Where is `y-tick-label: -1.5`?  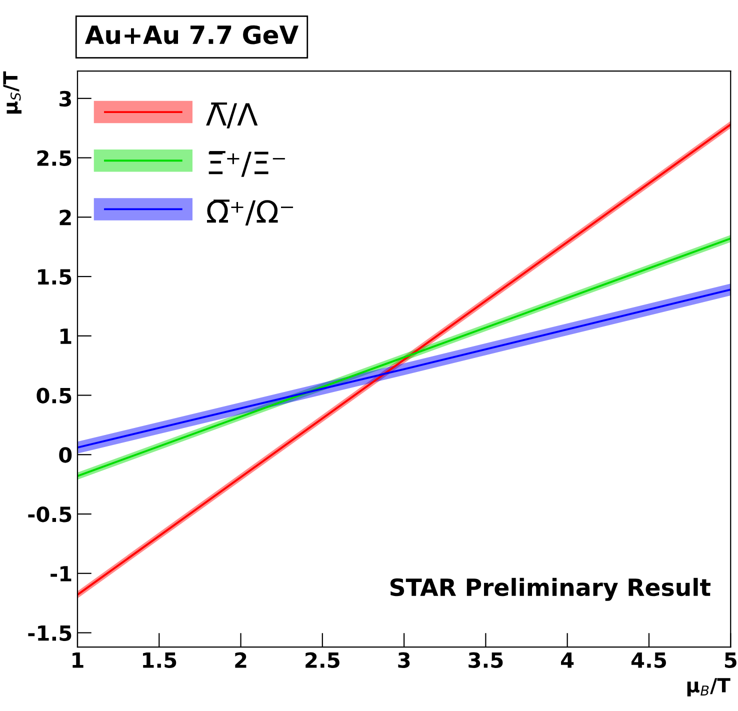 y-tick-label: -1.5 is located at coordinates (50, 633).